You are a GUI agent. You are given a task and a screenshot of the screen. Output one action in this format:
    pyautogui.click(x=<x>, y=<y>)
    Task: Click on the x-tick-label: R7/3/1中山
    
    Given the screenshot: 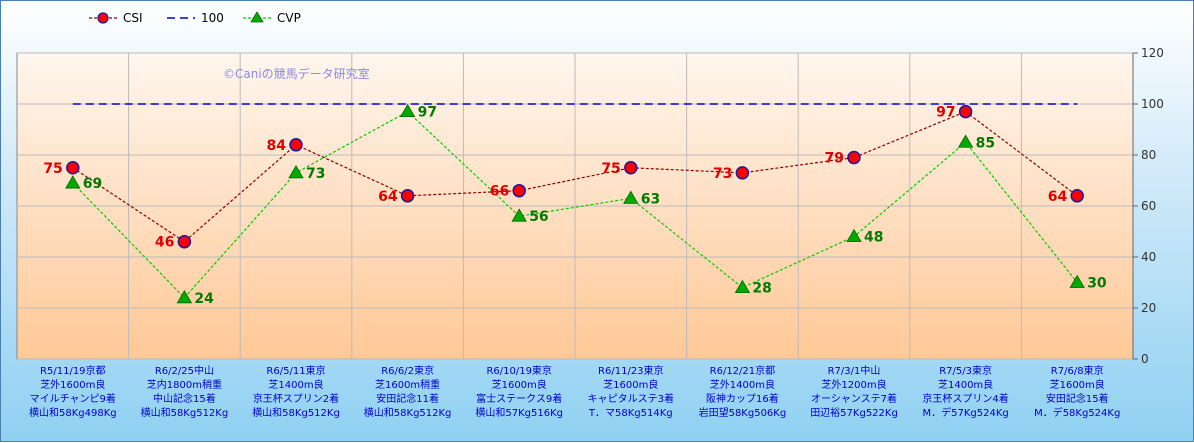 What is the action you would take?
    pyautogui.click(x=854, y=370)
    